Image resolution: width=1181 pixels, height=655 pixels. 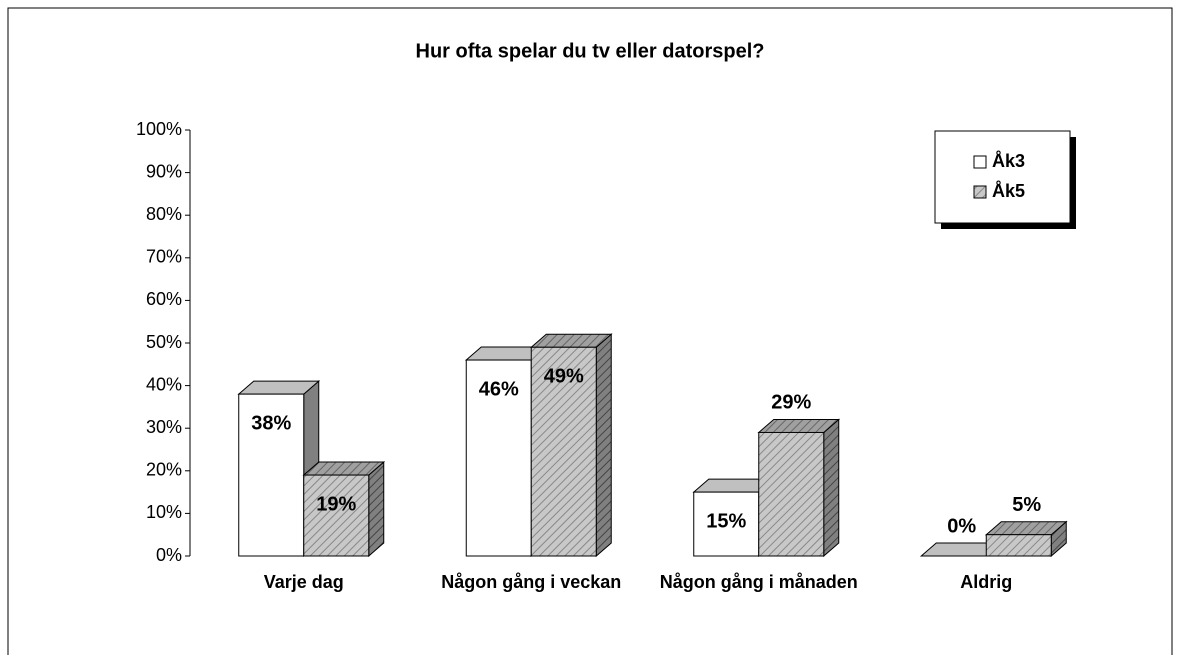 I want to click on value-label: 38%, so click(x=271, y=423).